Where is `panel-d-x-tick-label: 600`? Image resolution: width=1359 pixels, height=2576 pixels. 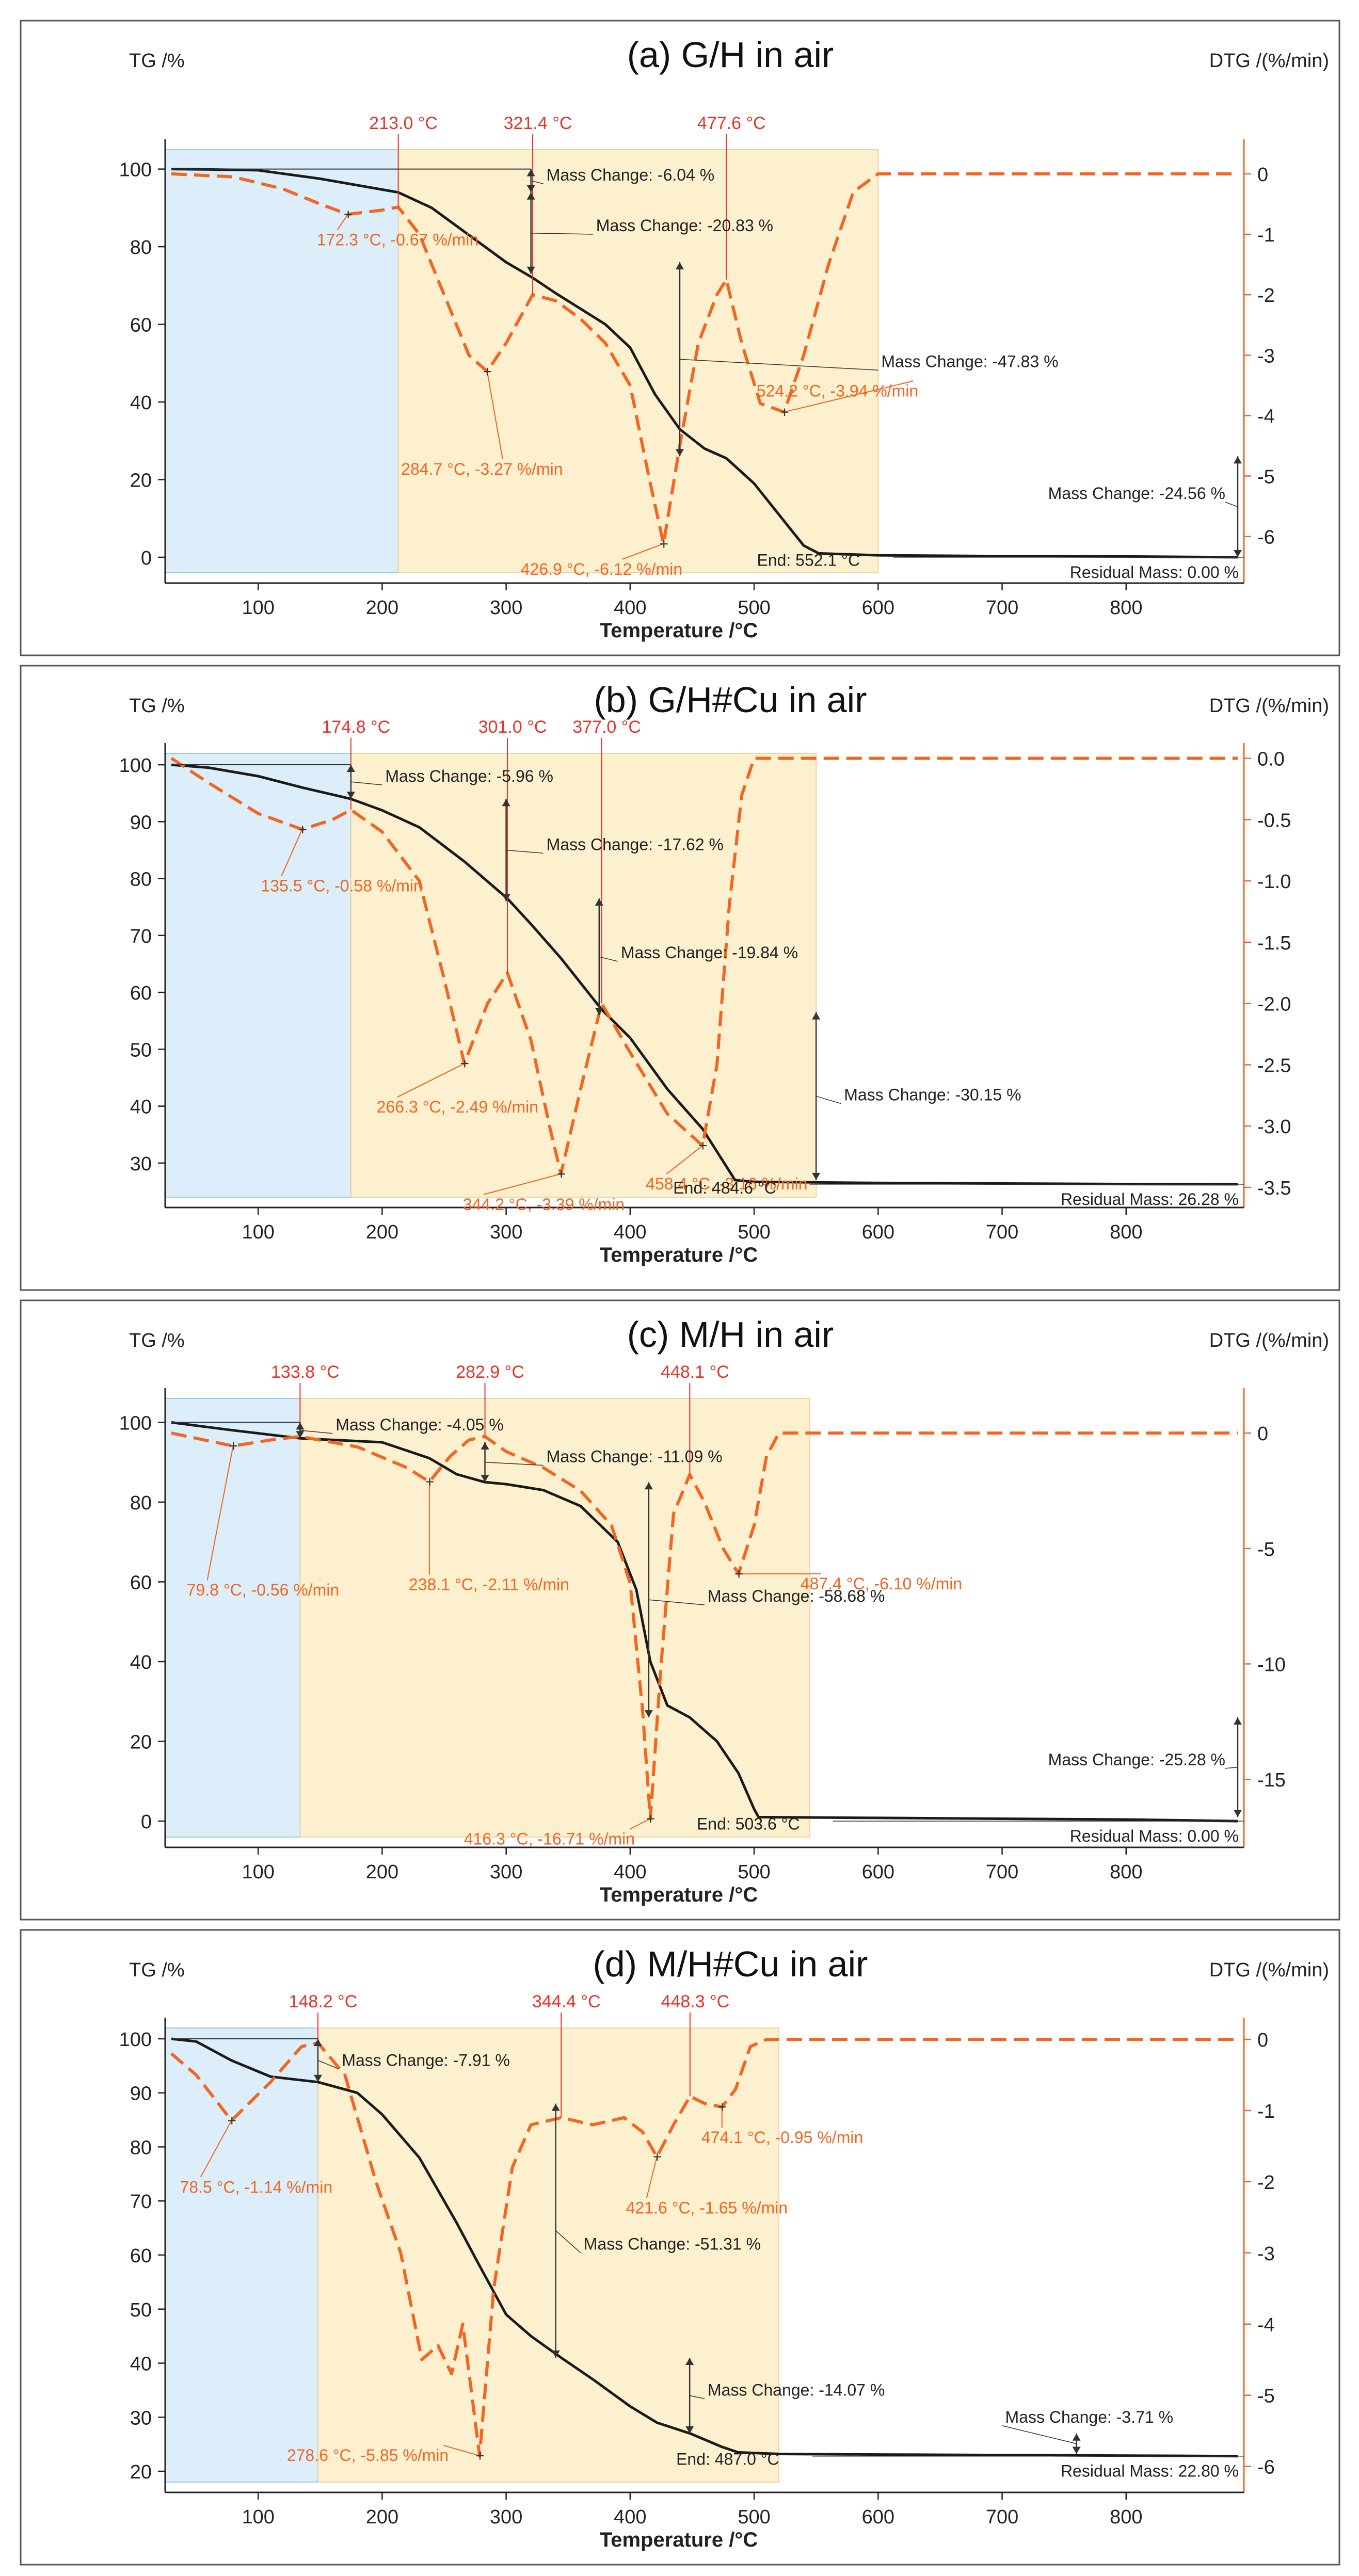
panel-d-x-tick-label: 600 is located at coordinates (878, 2517).